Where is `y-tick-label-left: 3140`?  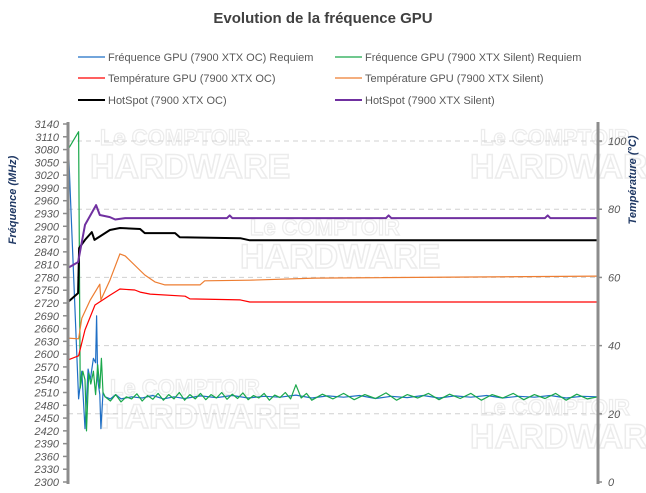 y-tick-label-left: 3140 is located at coordinates (47, 125).